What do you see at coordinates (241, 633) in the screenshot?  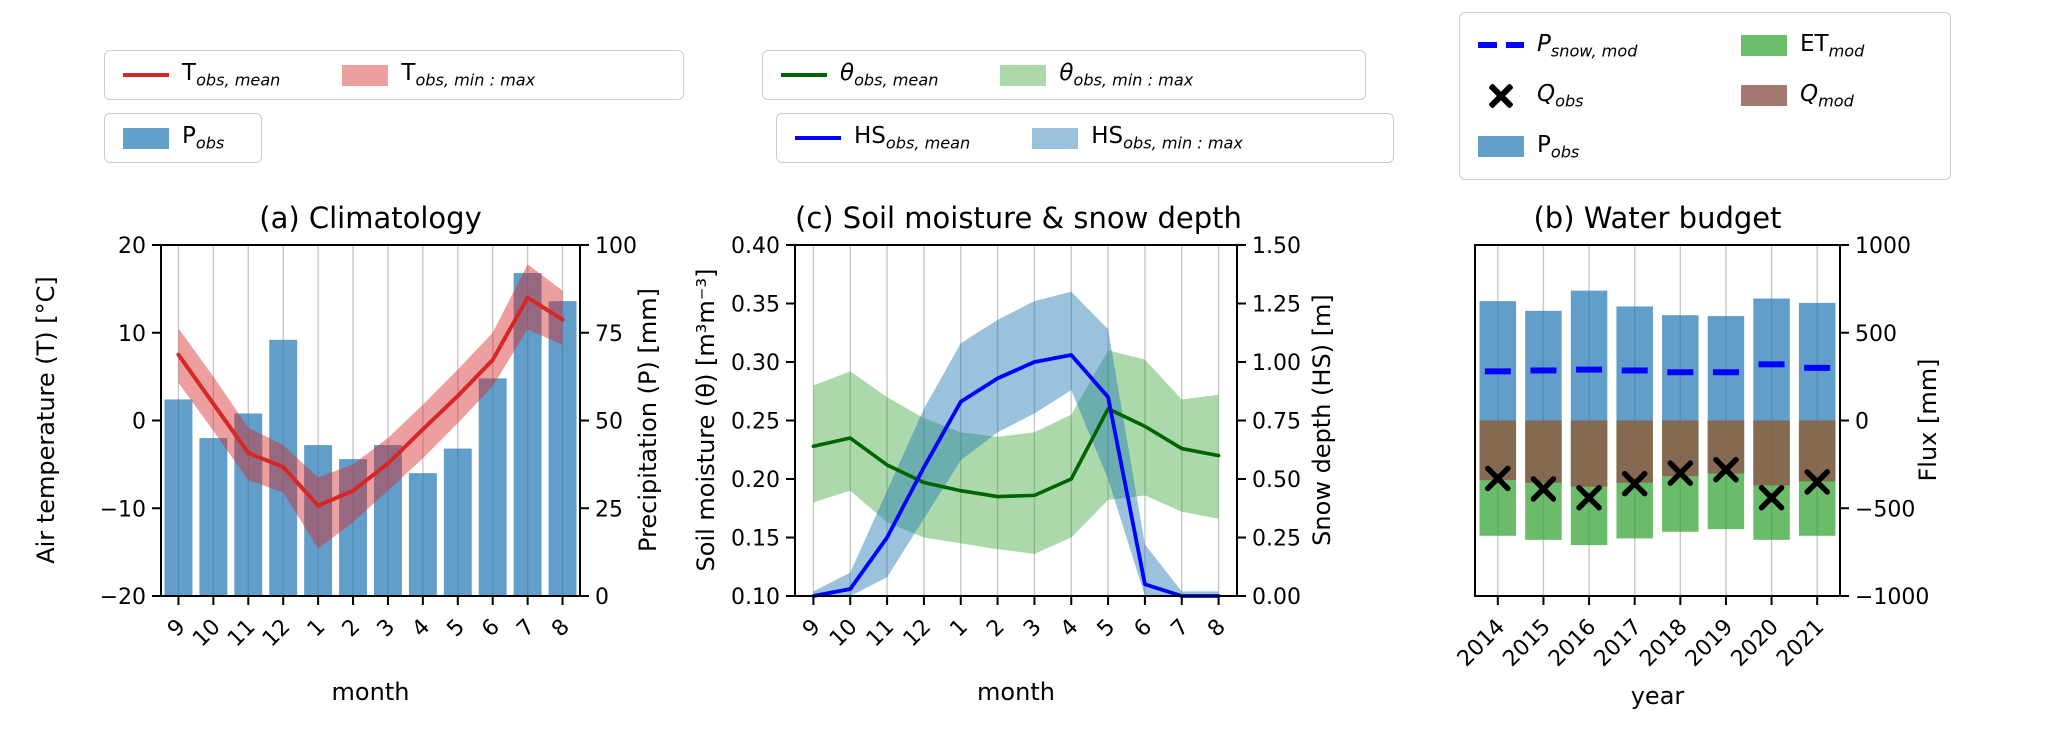 I see `svg-text: 11` at bounding box center [241, 633].